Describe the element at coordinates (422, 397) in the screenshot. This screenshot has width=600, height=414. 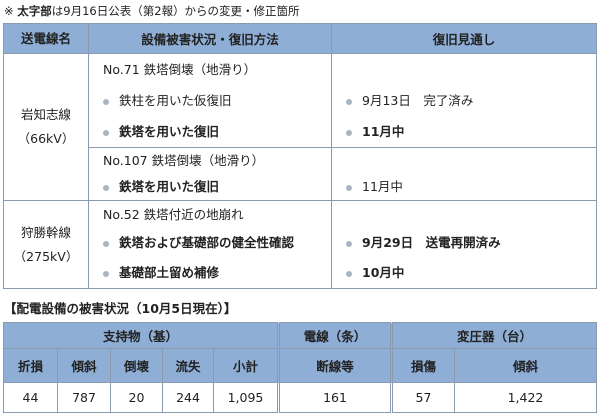
I see `value-cell: 57` at that location.